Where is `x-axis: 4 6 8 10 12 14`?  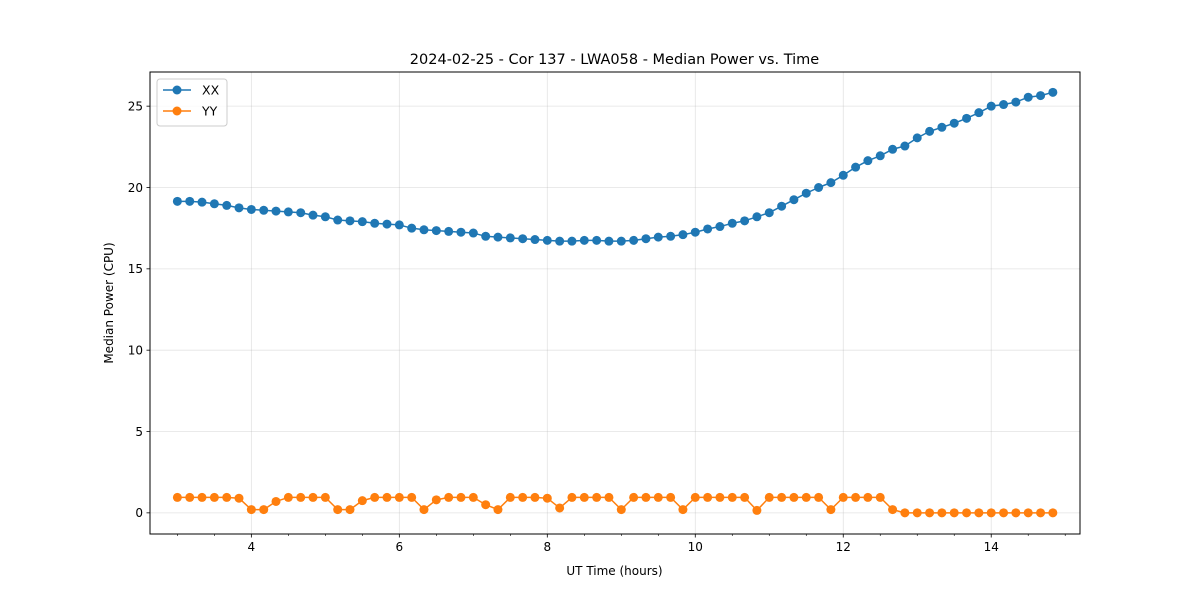 x-axis: 4 6 8 10 12 14 is located at coordinates (621, 544).